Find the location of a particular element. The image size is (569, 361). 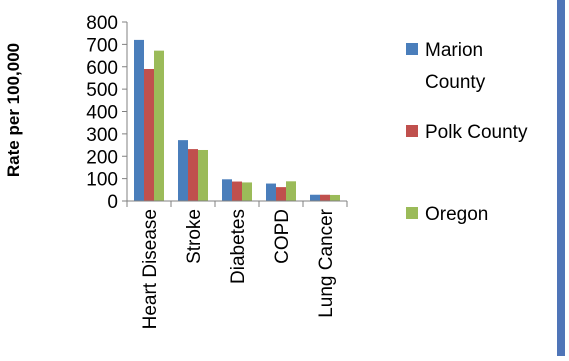

legend-label: Polk County is located at coordinates (476, 132).